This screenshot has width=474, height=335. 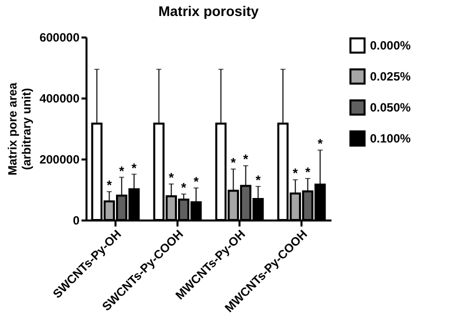 What do you see at coordinates (59, 99) in the screenshot?
I see `y-tick-label: 400000` at bounding box center [59, 99].